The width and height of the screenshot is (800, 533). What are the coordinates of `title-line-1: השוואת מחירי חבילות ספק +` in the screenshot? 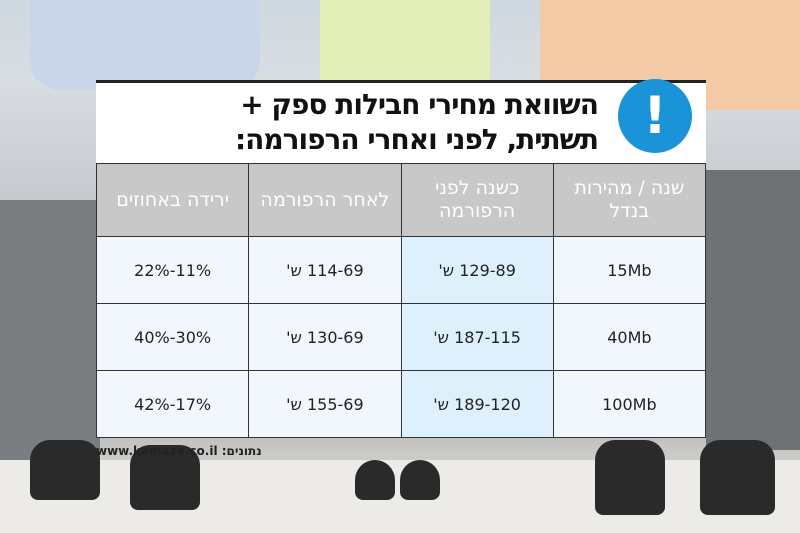 It's located at (419, 104).